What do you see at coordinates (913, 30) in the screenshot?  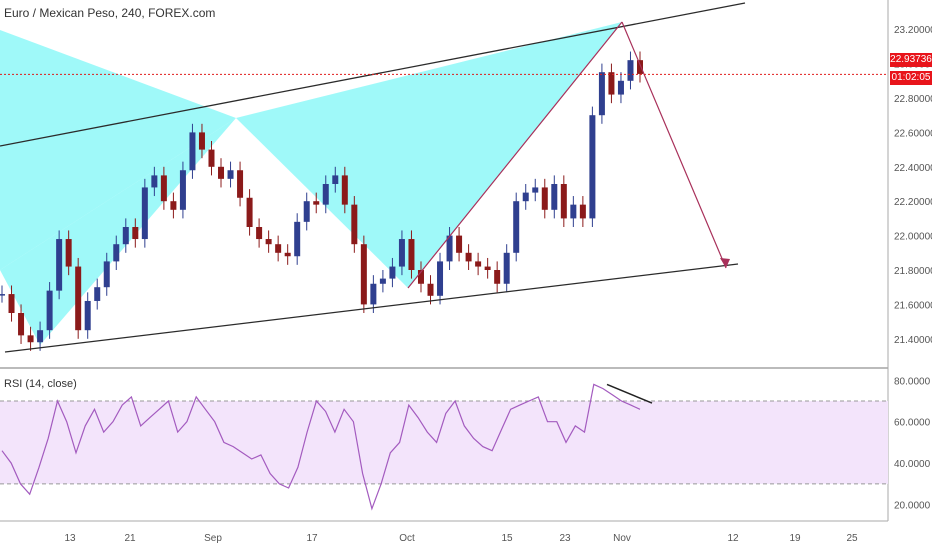 I see `price-tick-label: 23.20000` at bounding box center [913, 30].